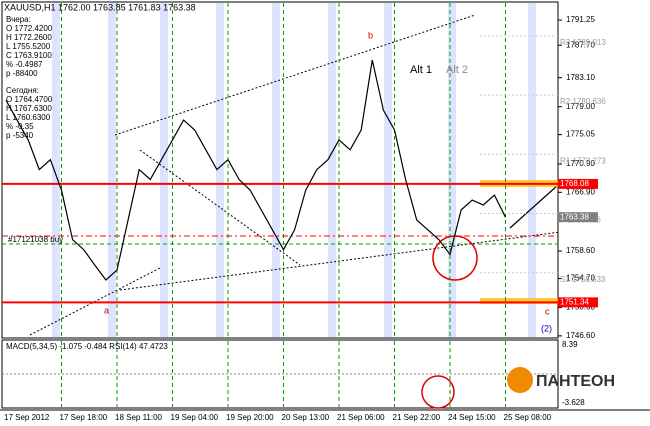 This screenshot has width=650, height=426. I want to click on annotation: b, so click(370, 35).